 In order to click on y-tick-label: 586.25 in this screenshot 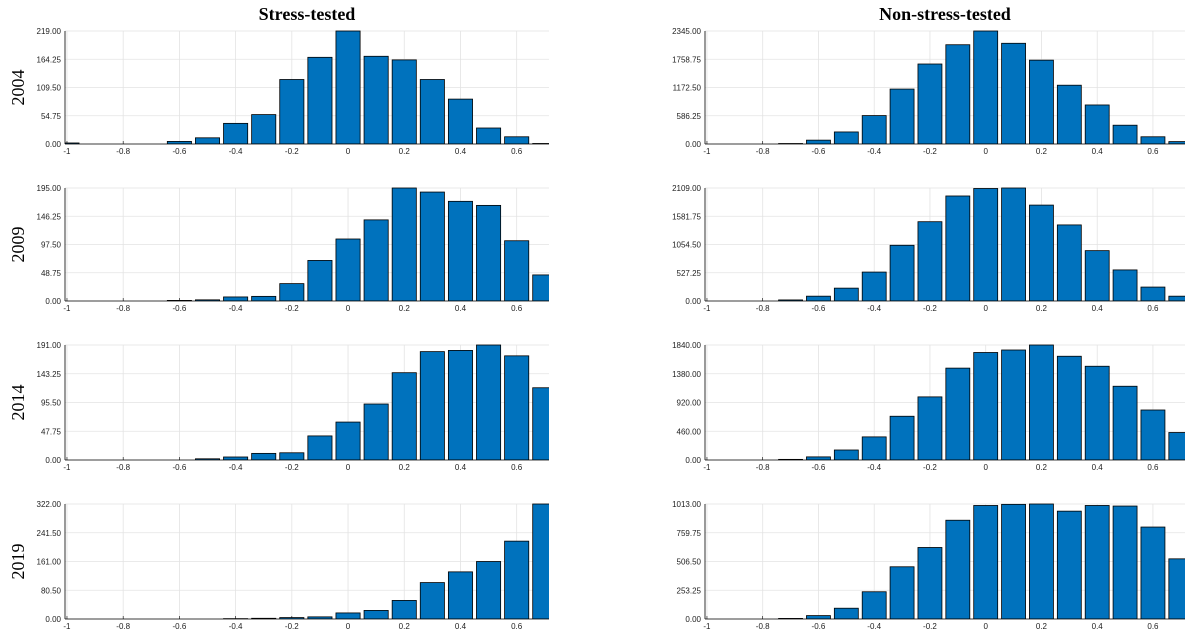, I will do `click(689, 116)`.